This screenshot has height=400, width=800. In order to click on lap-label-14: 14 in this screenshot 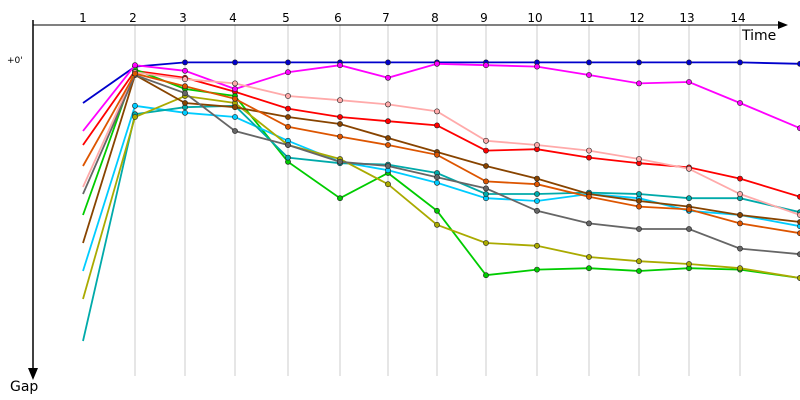, I will do `click(737, 18)`.